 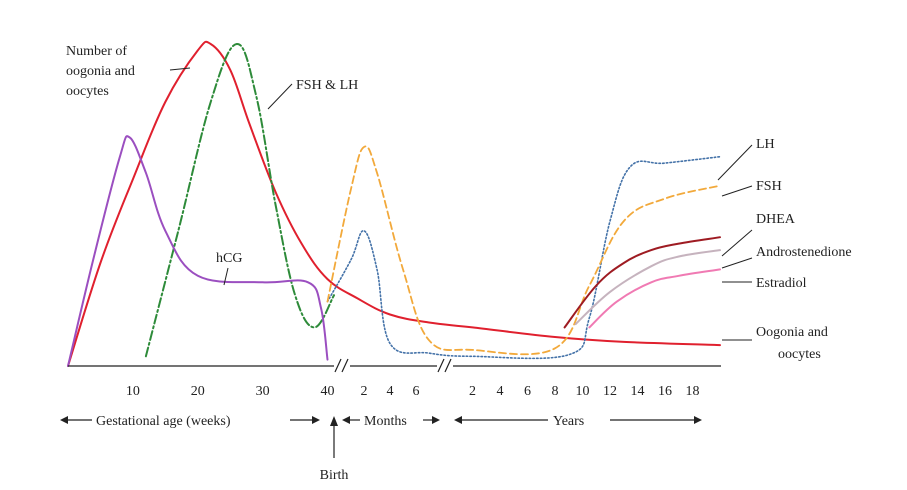 What do you see at coordinates (665, 391) in the screenshot?
I see `x-tick-label: 16` at bounding box center [665, 391].